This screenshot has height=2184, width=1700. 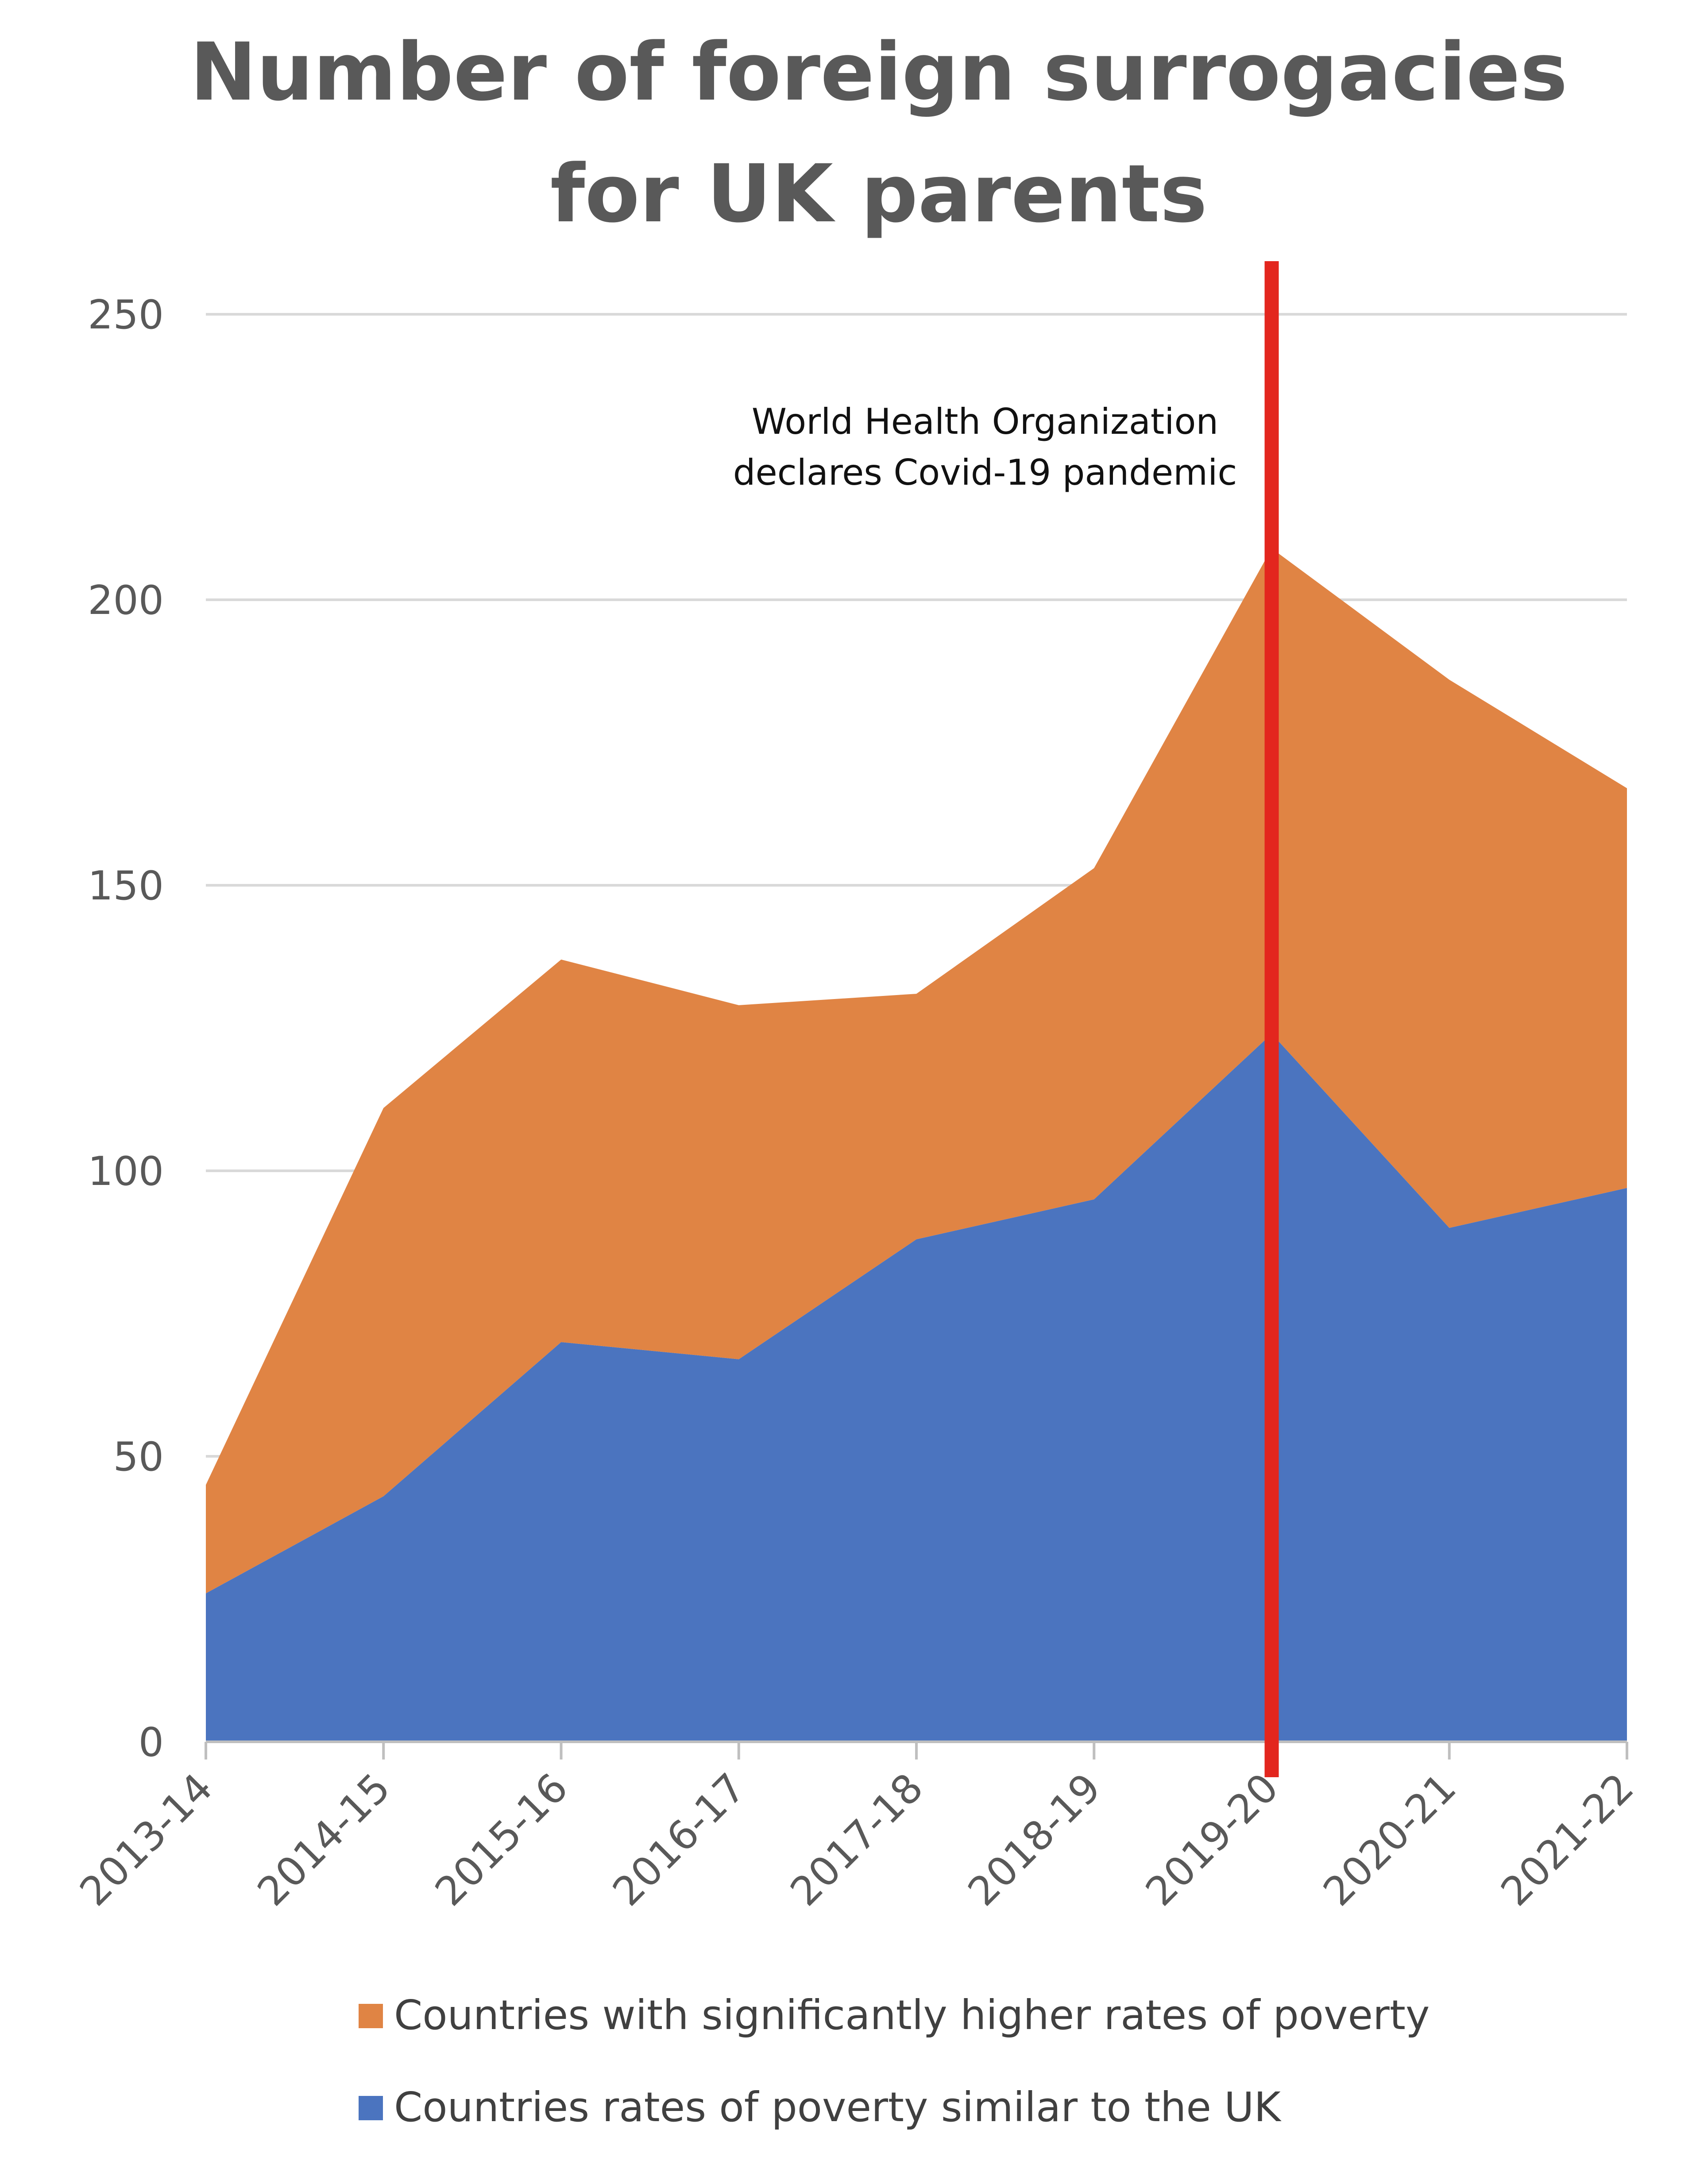 I want to click on annotation-line-1: World Health Organization, so click(x=985, y=421).